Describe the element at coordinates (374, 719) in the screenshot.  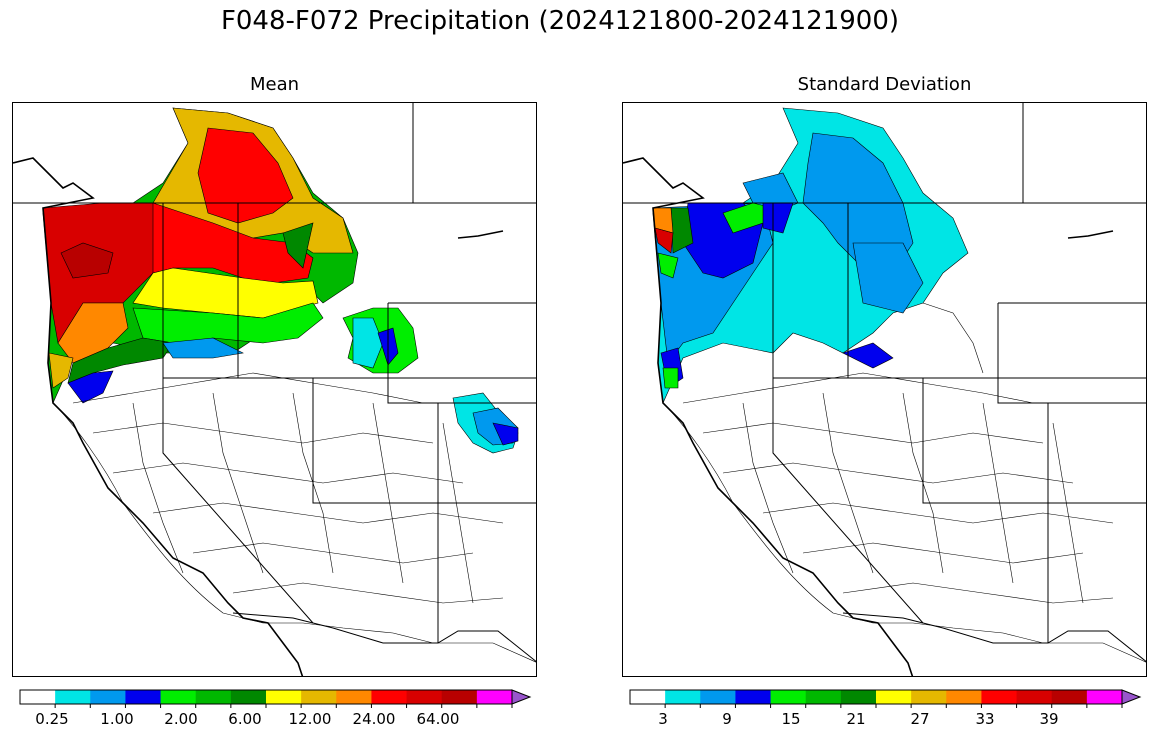
I see `mean-tick-label: 24.00` at that location.